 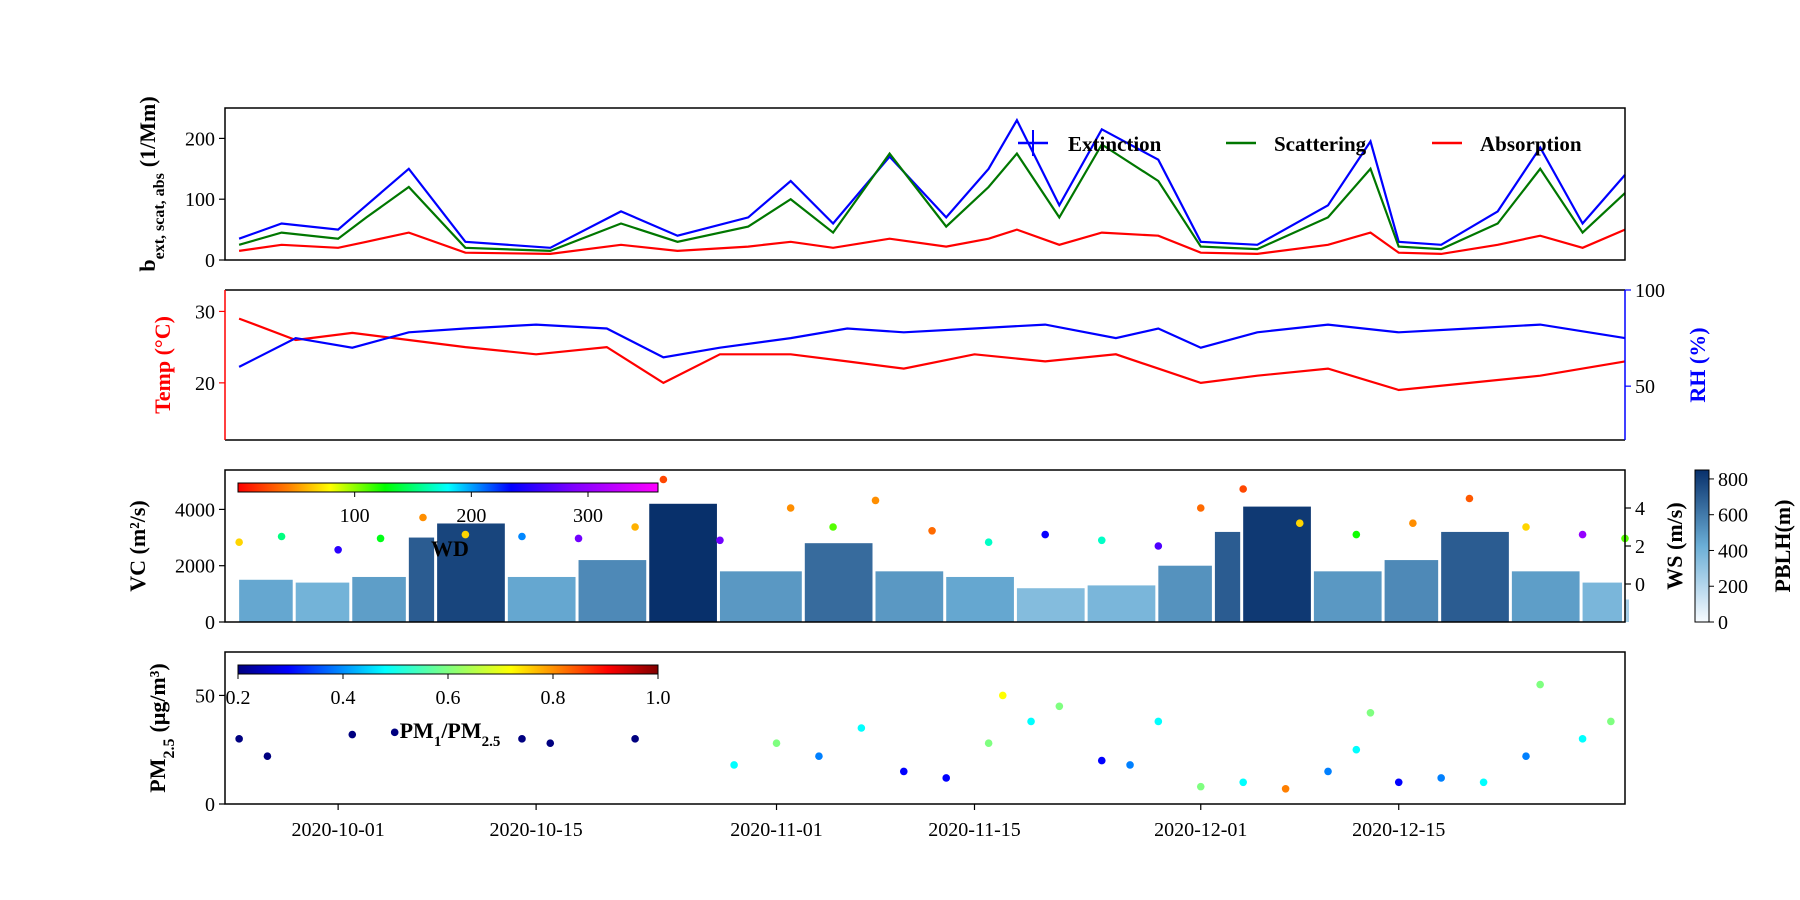 I want to click on pblh-tick-2: 400, so click(x=1733, y=551).